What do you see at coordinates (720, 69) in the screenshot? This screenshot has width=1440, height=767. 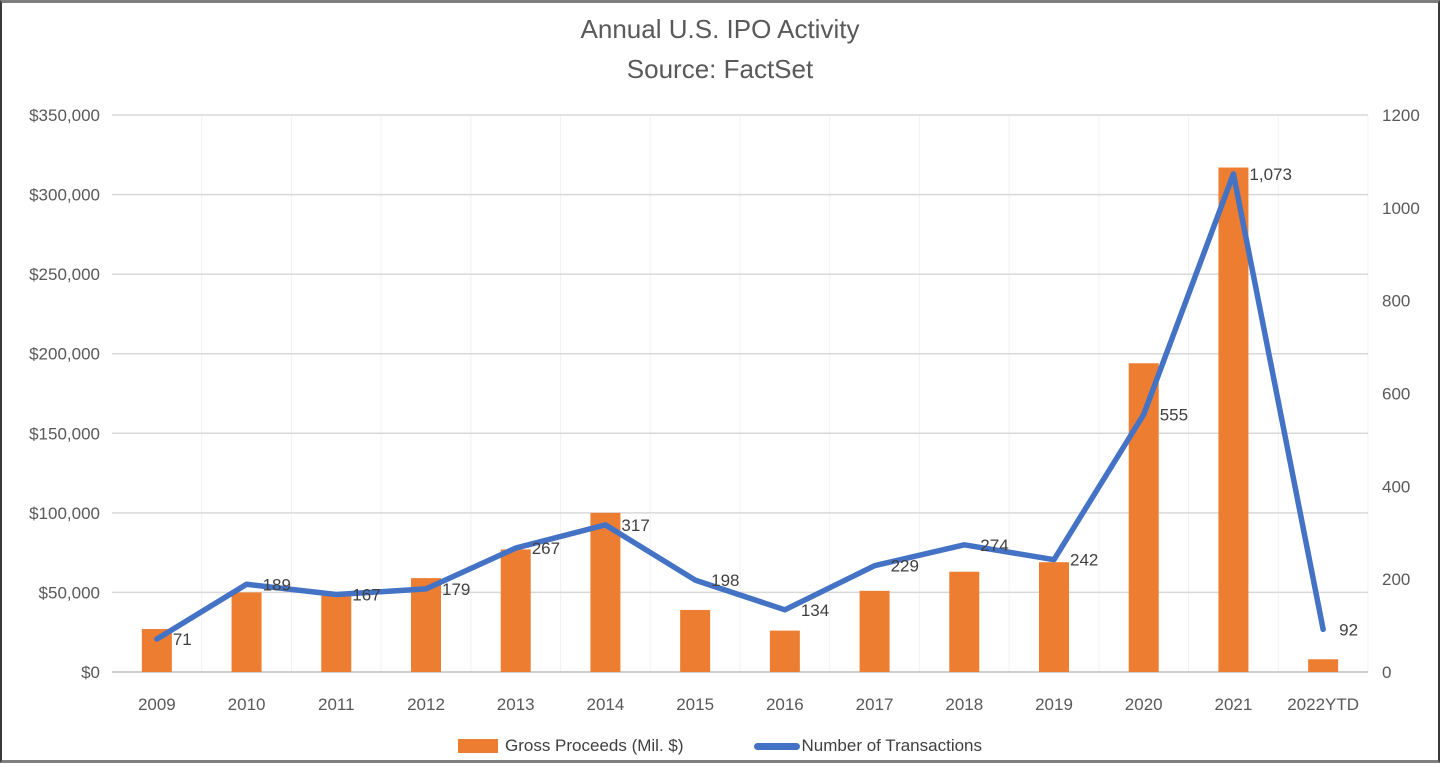 I see `chart-subtitle: Source: FactSet` at bounding box center [720, 69].